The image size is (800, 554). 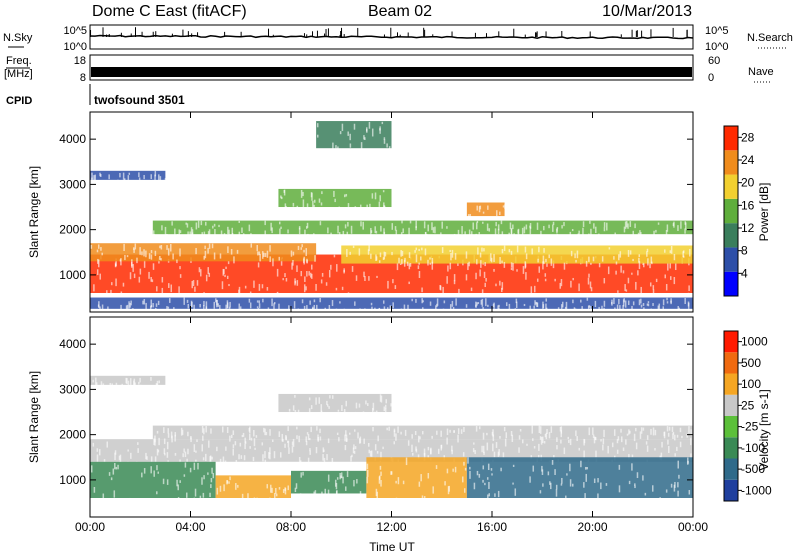 I want to click on x-tick-label: 00:00, so click(x=90, y=527).